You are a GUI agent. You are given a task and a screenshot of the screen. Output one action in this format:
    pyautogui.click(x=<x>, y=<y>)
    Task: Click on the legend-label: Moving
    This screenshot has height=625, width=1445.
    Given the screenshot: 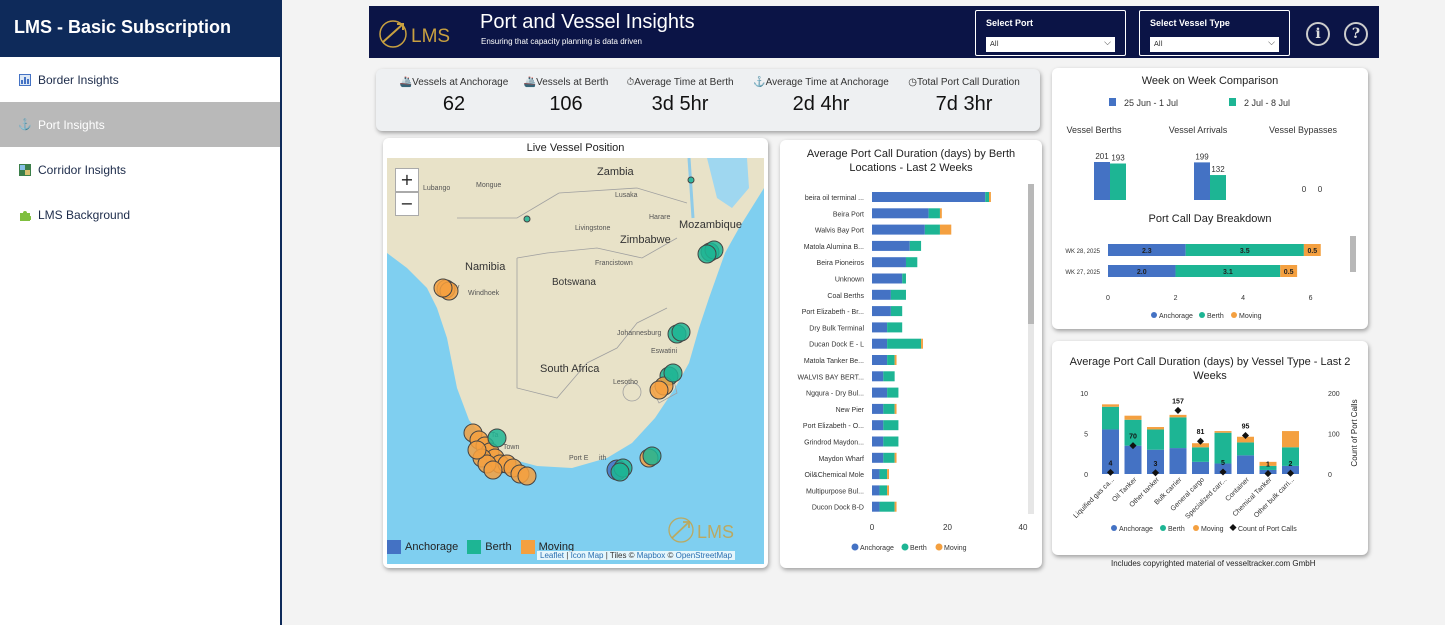 What is the action you would take?
    pyautogui.click(x=955, y=548)
    